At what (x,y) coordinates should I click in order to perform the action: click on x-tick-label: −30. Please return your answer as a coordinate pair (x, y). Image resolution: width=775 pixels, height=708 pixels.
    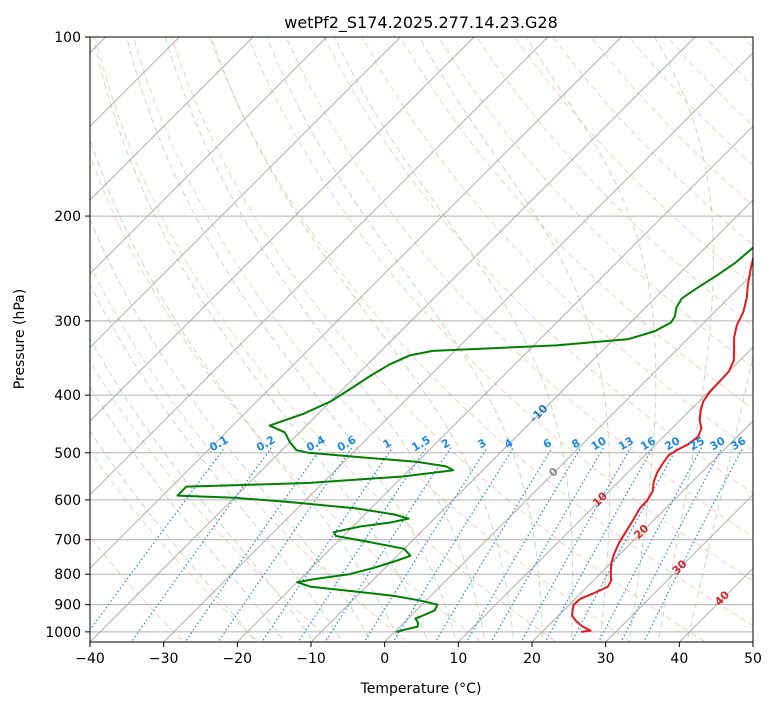
    Looking at the image, I should click on (164, 659).